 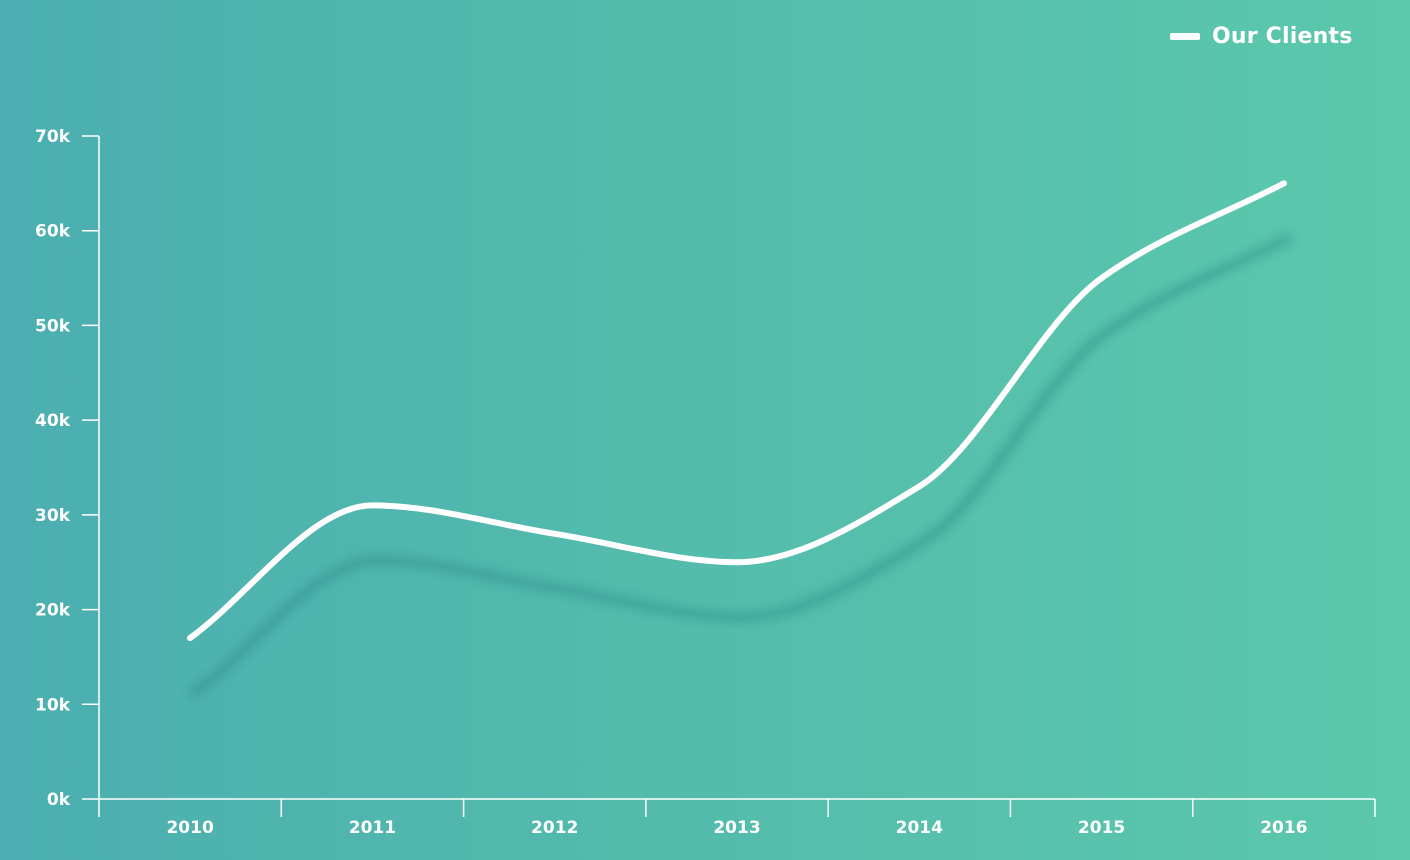 What do you see at coordinates (554, 533) in the screenshot?
I see `data-point-2012` at bounding box center [554, 533].